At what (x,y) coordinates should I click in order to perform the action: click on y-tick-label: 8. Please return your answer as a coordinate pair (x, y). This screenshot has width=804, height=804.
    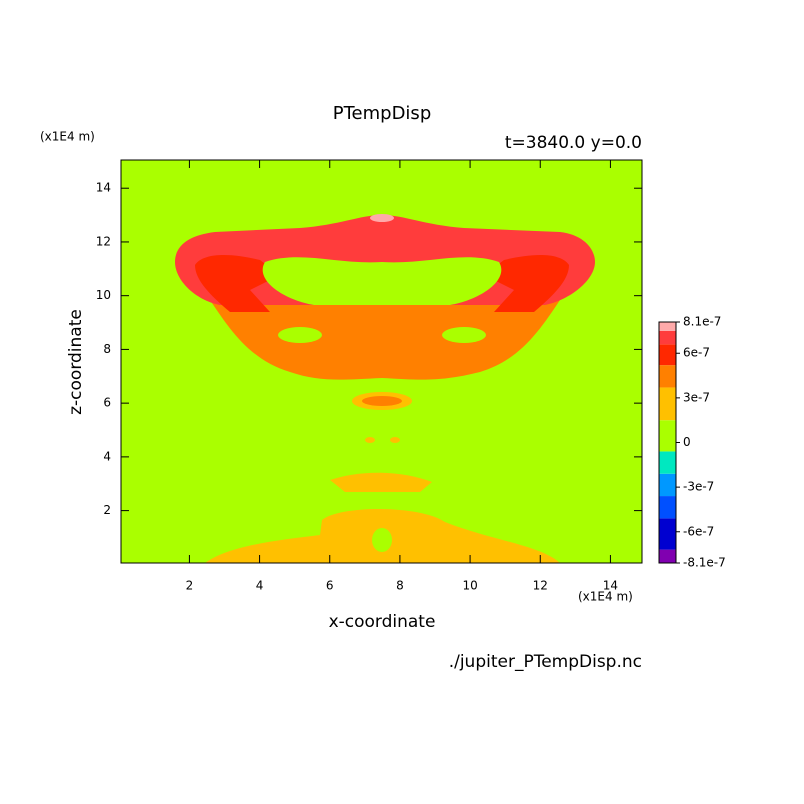
    Looking at the image, I should click on (107, 349).